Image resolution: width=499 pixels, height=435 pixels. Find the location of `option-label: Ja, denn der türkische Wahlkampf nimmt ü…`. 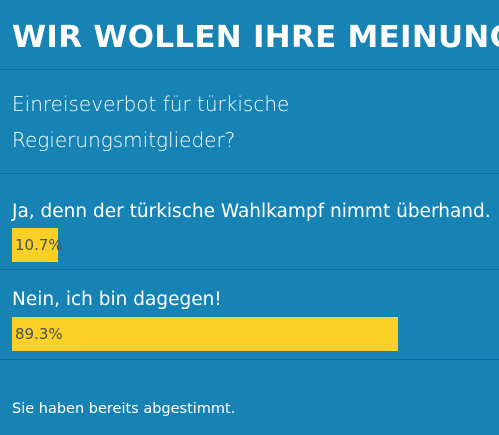

option-label: Ja, denn der türkische Wahlkampf nimmt ü… is located at coordinates (251, 211).